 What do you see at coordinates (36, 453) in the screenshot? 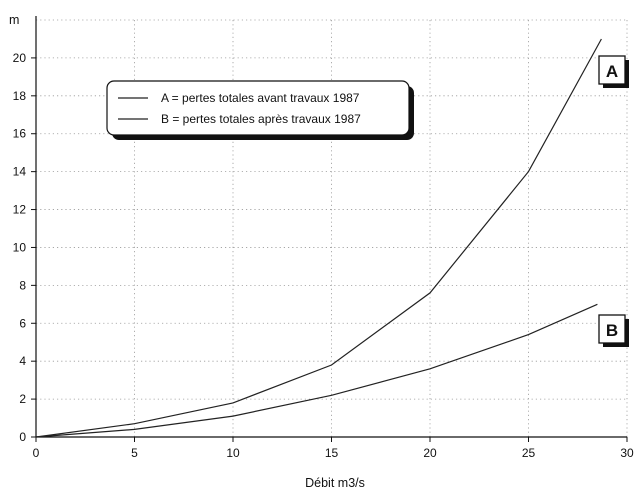
I see `x-tick-label: 0` at bounding box center [36, 453].